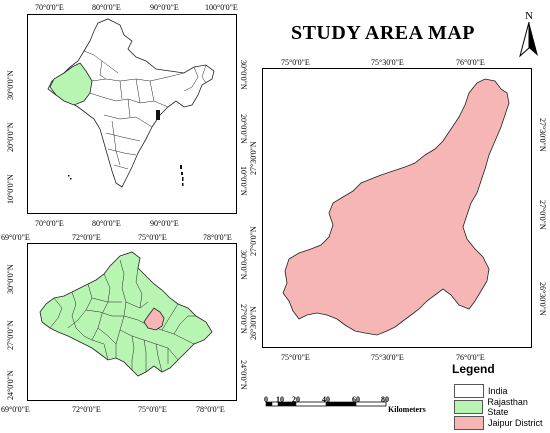 Image resolution: width=550 pixels, height=433 pixels. I want to click on india-right-tick: 10°0'0"N, so click(243, 181).